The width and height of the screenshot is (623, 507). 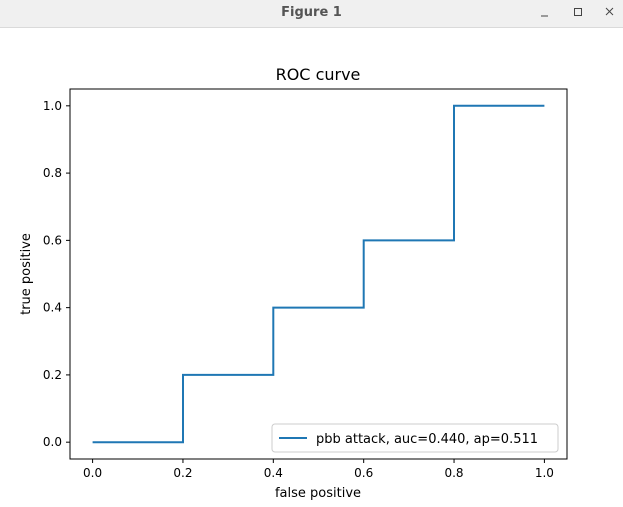 What do you see at coordinates (363, 473) in the screenshot?
I see `x-tick-label: 0.6` at bounding box center [363, 473].